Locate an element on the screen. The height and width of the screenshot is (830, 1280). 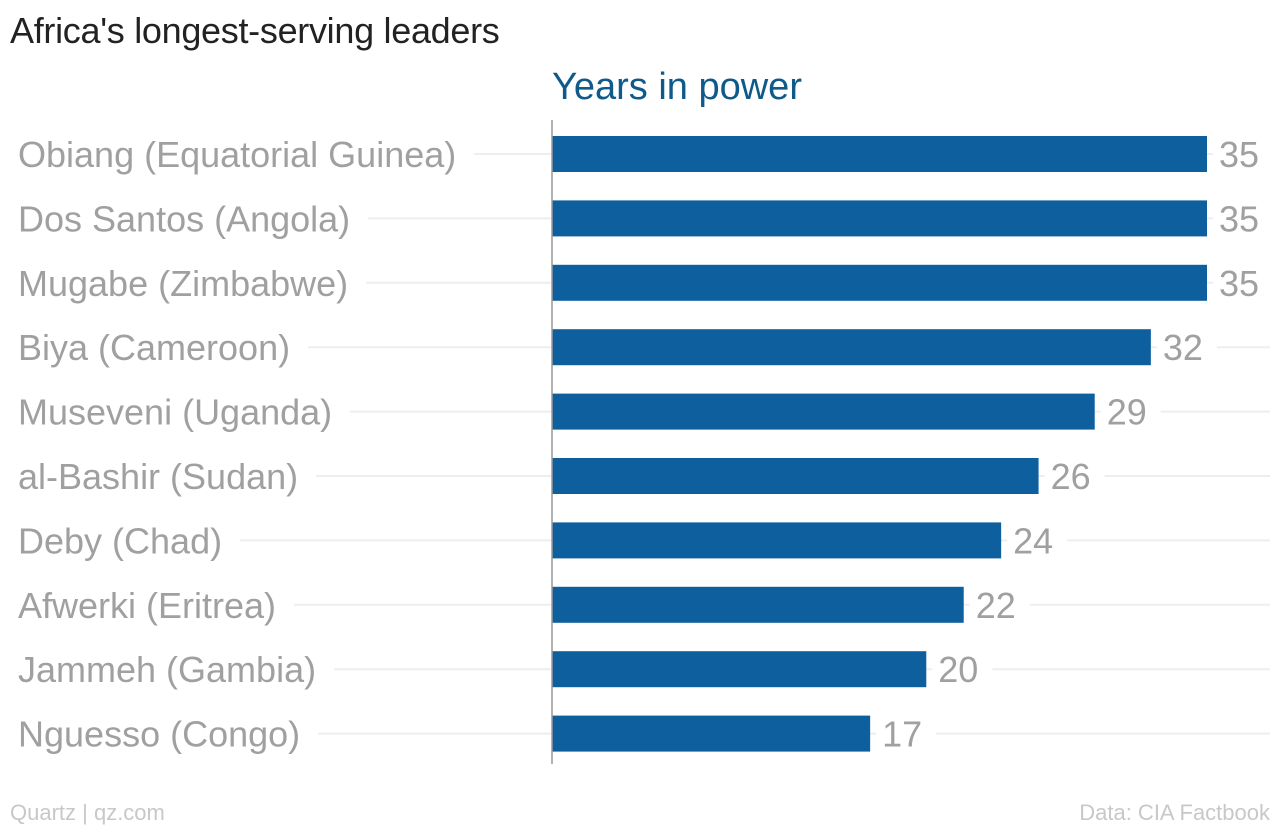
category-label: Biya (Cameroon) is located at coordinates (154, 347).